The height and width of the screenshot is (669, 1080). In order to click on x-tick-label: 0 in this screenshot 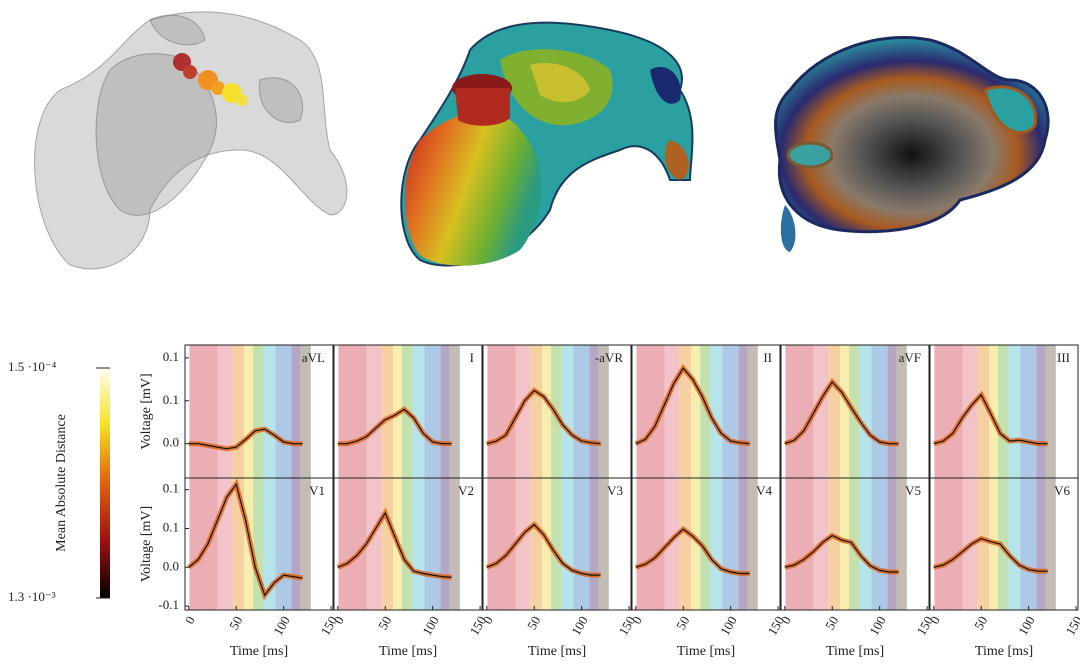, I will do `click(190, 619)`.